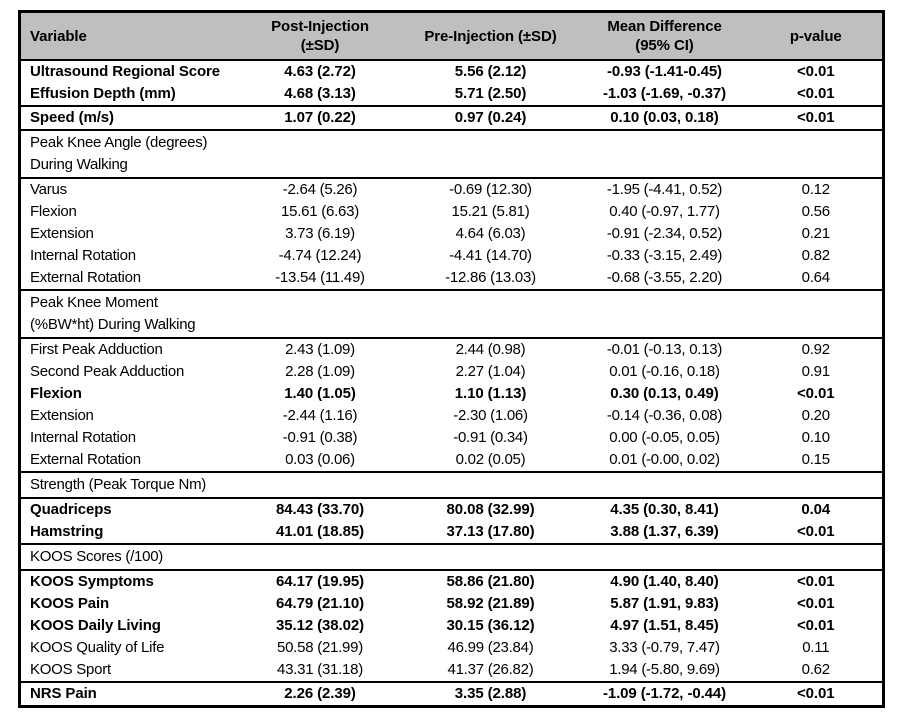  What do you see at coordinates (320, 117) in the screenshot?
I see `cell-post: 1.07 (0.22)` at bounding box center [320, 117].